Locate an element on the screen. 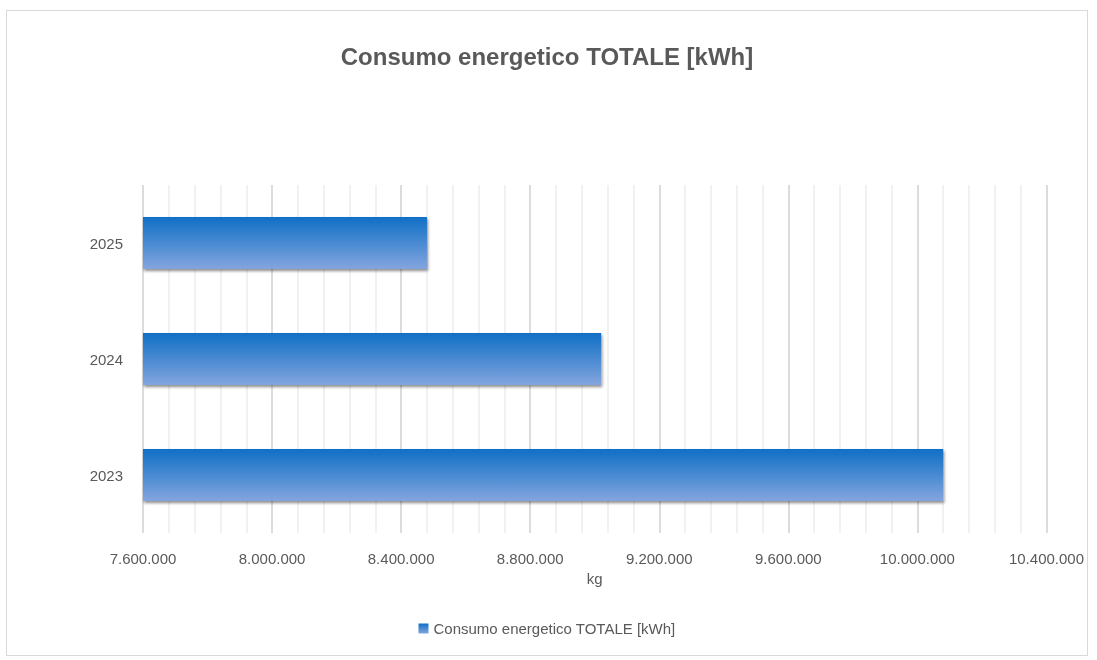  x-tick-label: 9.200.000 is located at coordinates (659, 558).